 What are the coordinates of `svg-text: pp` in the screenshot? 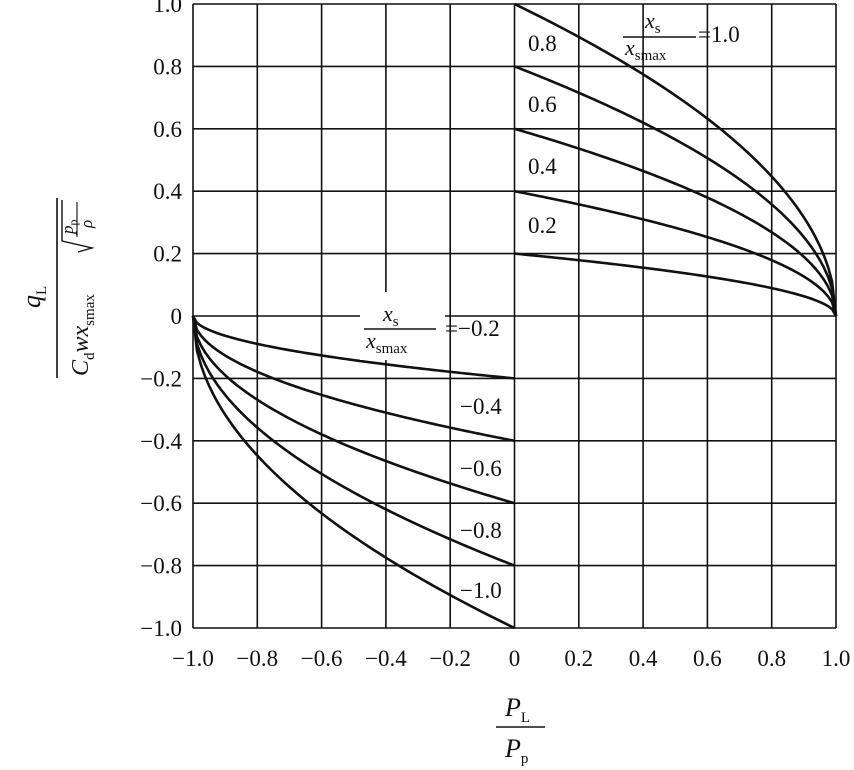 It's located at (69, 228).